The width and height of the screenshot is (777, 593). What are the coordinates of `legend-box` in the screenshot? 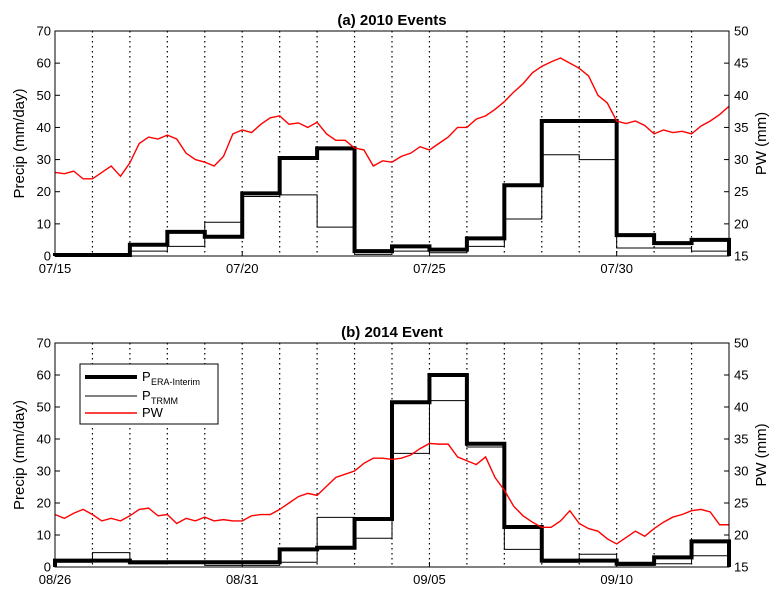 It's located at (149, 394).